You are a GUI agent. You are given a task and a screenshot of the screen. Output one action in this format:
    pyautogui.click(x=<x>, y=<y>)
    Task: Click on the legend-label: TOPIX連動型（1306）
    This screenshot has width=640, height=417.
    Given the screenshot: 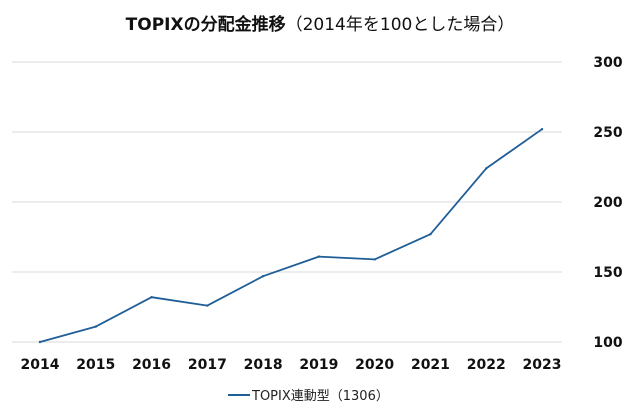 What is the action you would take?
    pyautogui.click(x=320, y=396)
    